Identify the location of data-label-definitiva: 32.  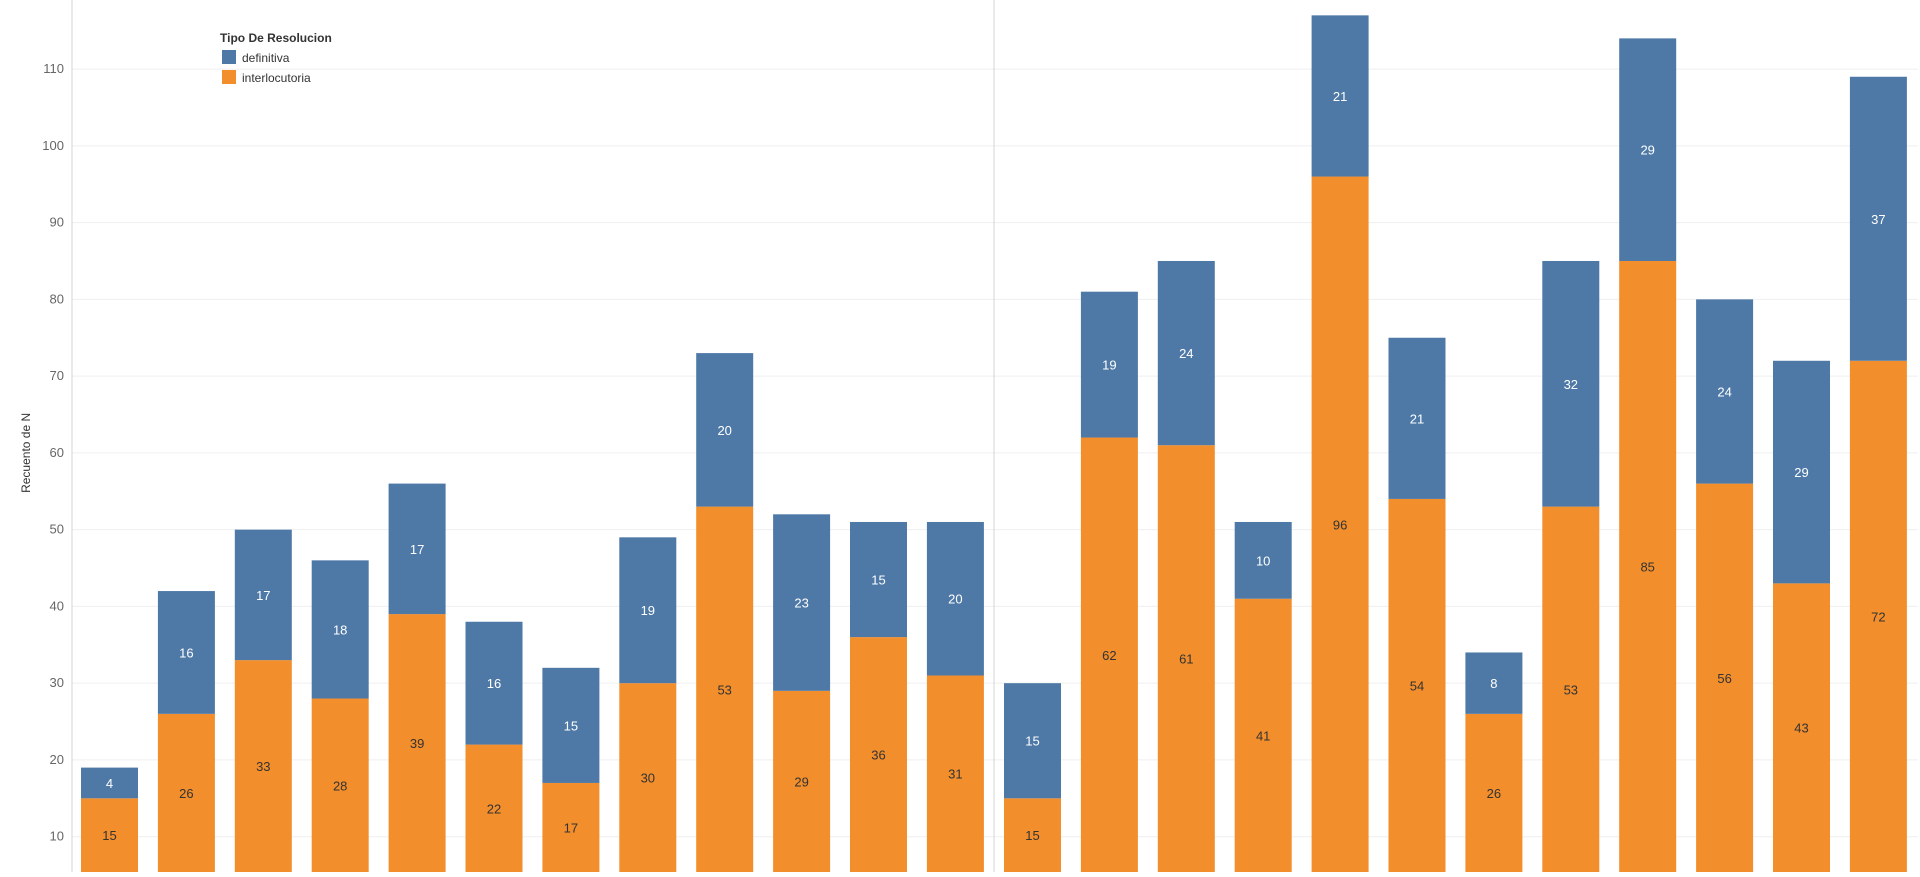
(1571, 384).